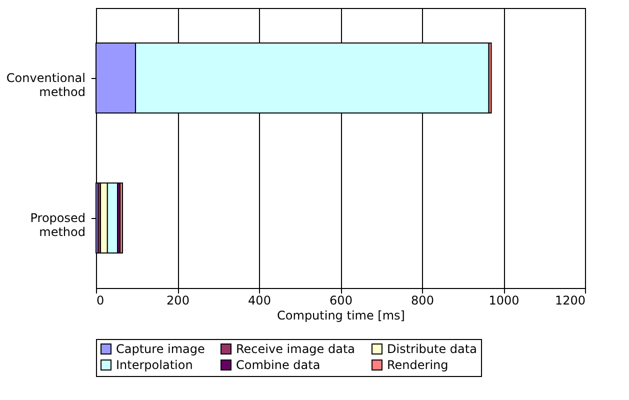 The height and width of the screenshot is (400, 629). What do you see at coordinates (417, 365) in the screenshot?
I see `legend-label: Rendering` at bounding box center [417, 365].